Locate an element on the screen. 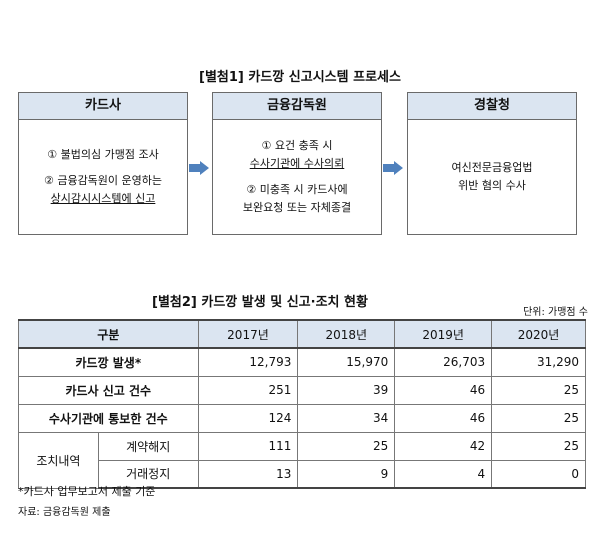 This screenshot has height=541, width=600. table-cell: 34 is located at coordinates (346, 418).